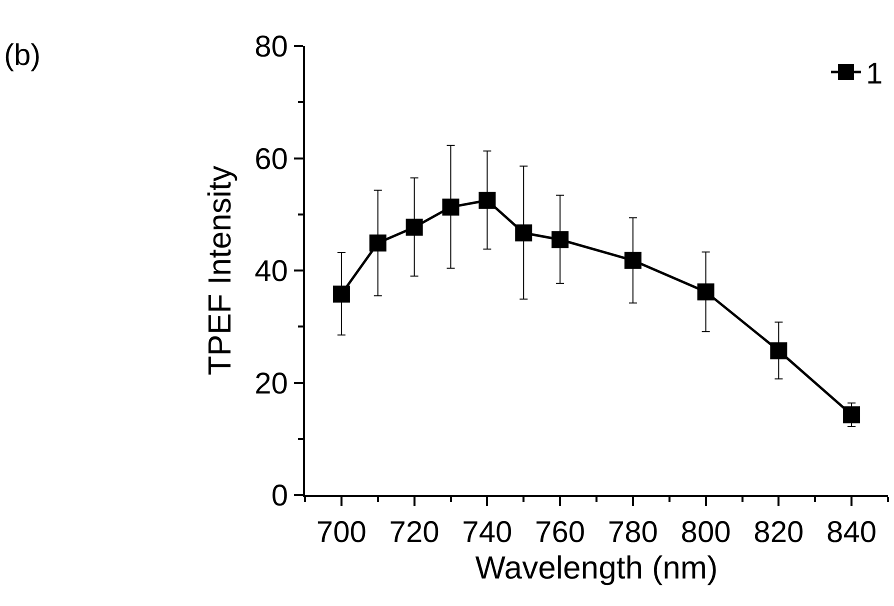  I want to click on x-tick-label: 800, so click(705, 532).